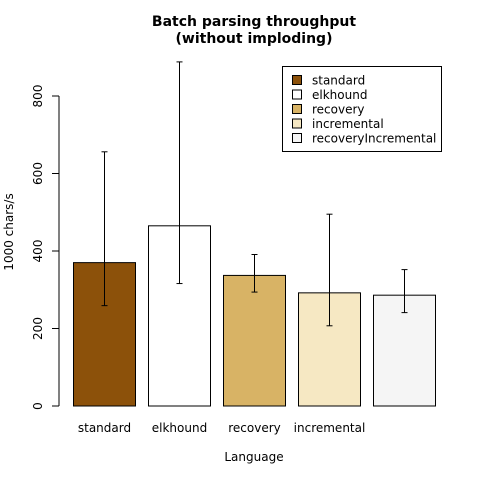  I want to click on legend-swatch-elkhound, so click(297, 94).